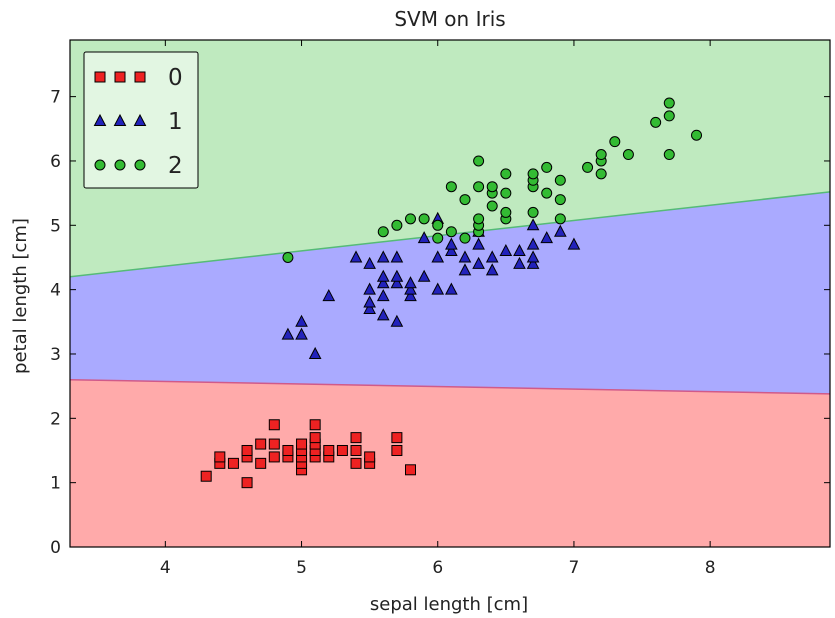 The width and height of the screenshot is (835, 618). What do you see at coordinates (165, 568) in the screenshot?
I see `x-tick-label: 4` at bounding box center [165, 568].